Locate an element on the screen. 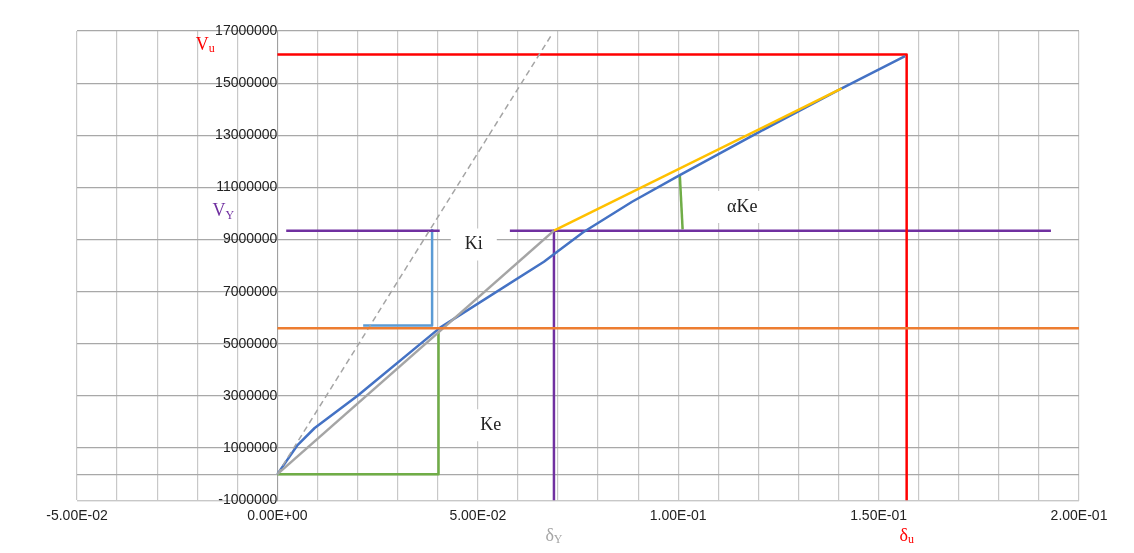 This screenshot has width=1134, height=553. x-tick-label: -5.00E-02 is located at coordinates (77, 515).